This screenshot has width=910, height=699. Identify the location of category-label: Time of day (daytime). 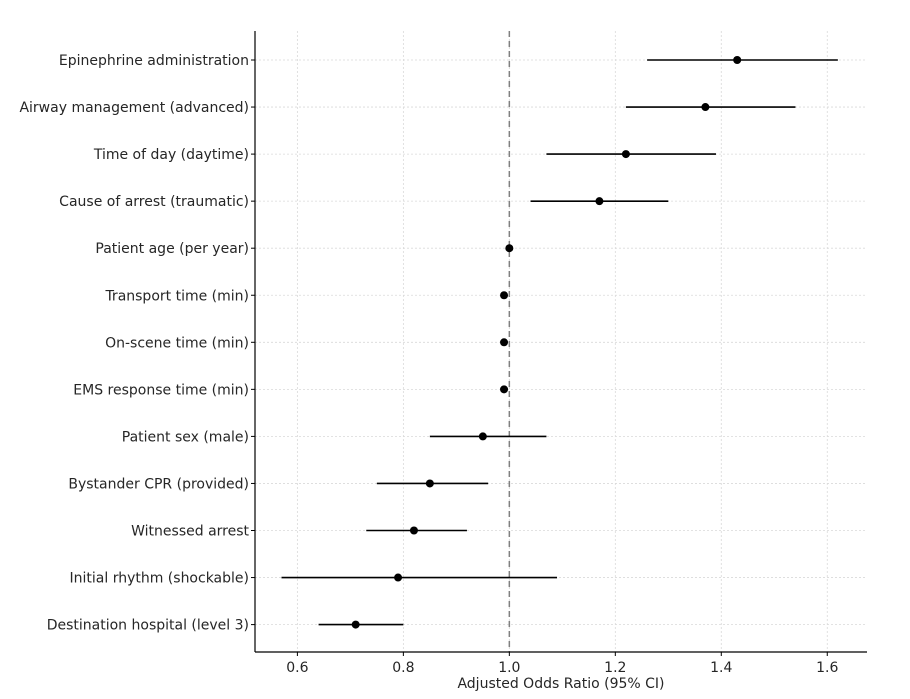
(171, 155).